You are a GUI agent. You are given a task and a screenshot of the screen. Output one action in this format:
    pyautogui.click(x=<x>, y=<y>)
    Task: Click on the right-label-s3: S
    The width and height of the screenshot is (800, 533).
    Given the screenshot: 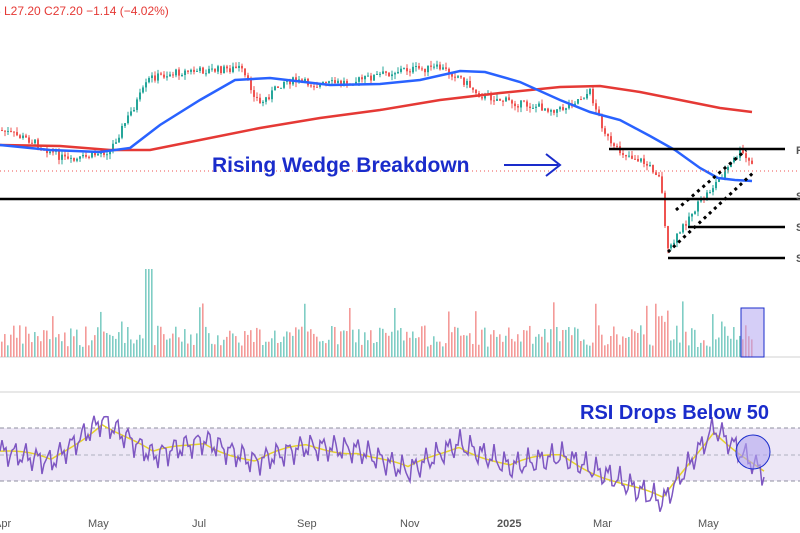 What is the action you would take?
    pyautogui.click(x=798, y=259)
    